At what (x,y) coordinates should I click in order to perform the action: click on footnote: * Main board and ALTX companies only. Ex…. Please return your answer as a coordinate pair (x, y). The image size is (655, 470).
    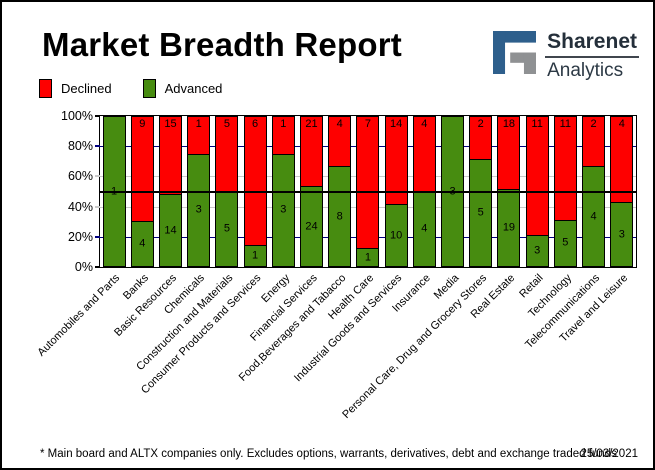
    Looking at the image, I should click on (328, 454).